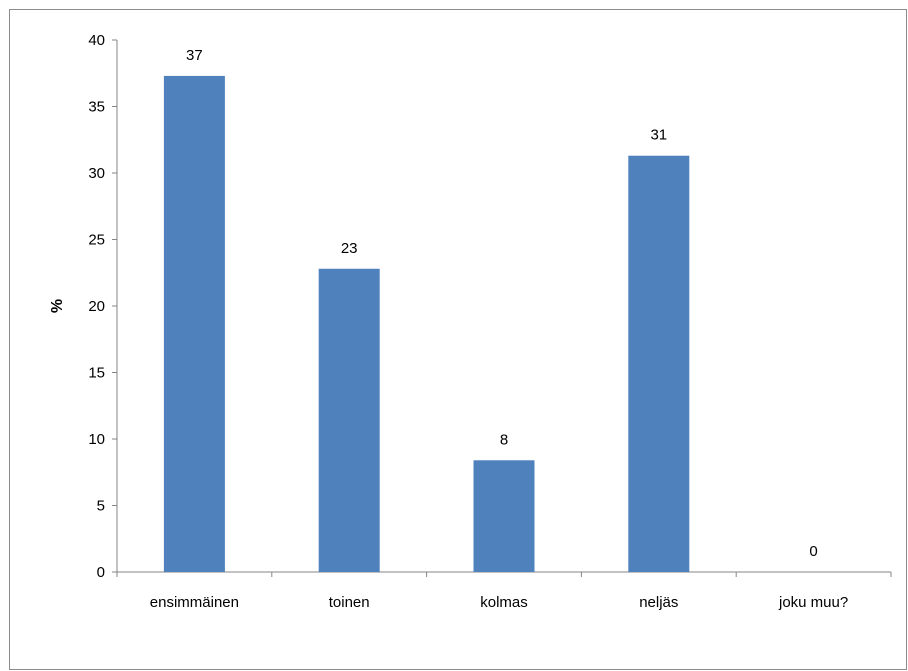 This screenshot has height=671, width=908. What do you see at coordinates (96, 439) in the screenshot?
I see `y-tick-label: 10` at bounding box center [96, 439].